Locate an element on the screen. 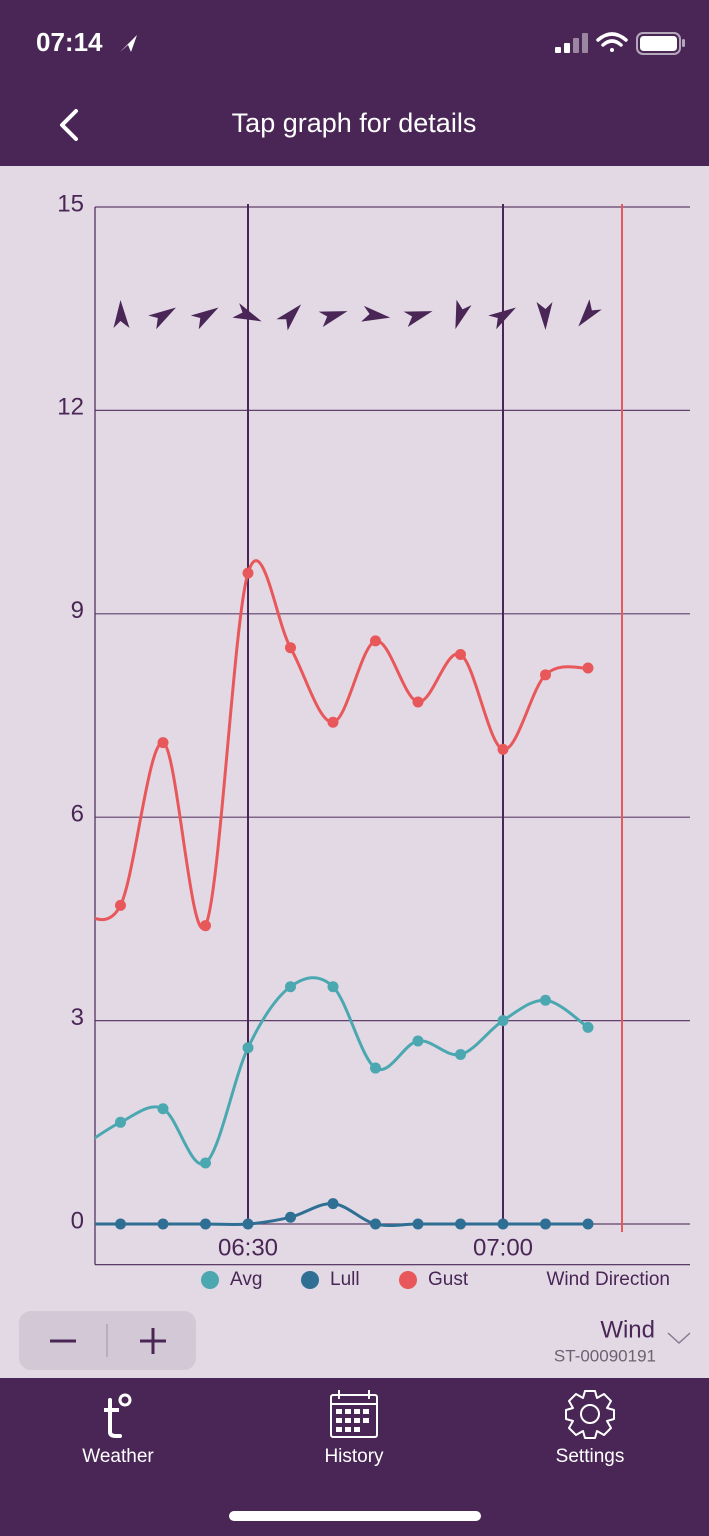 The height and width of the screenshot is (1536, 709). x-tick-label: 07:00 is located at coordinates (503, 1247).